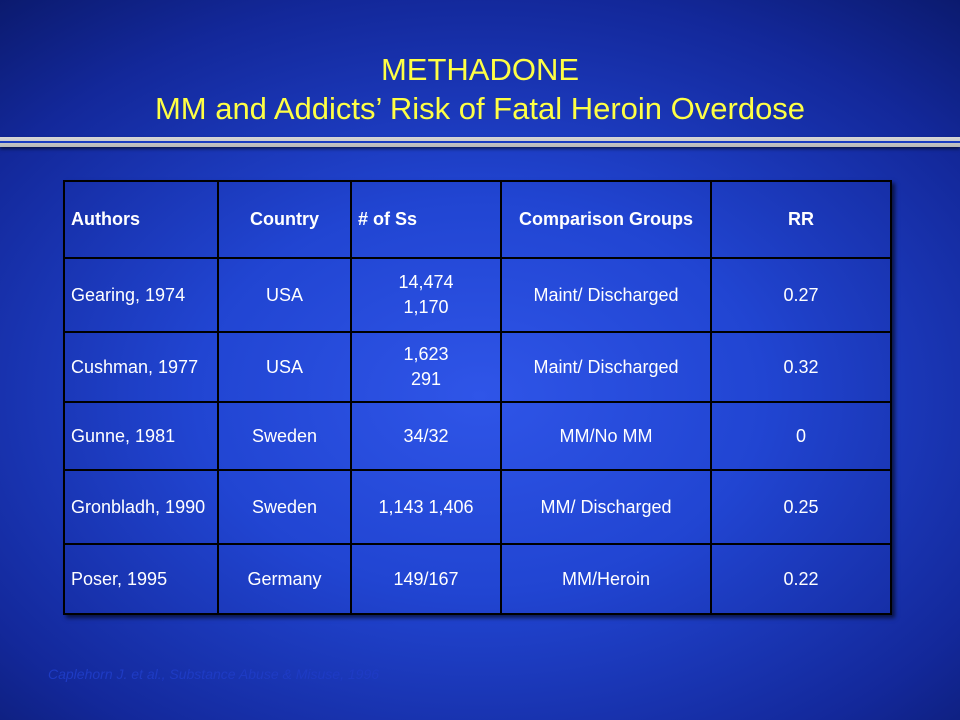 The width and height of the screenshot is (960, 720). Describe the element at coordinates (801, 507) in the screenshot. I see `cell-rr: 0.25` at that location.